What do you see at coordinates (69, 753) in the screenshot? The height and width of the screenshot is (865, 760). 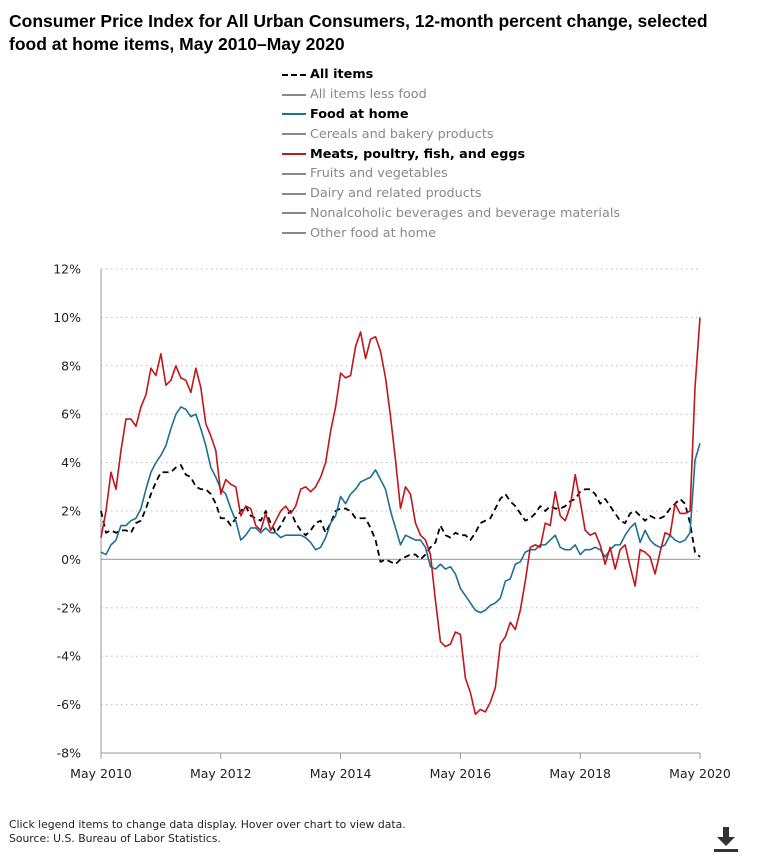 I see `y-tick-label: -8%` at bounding box center [69, 753].